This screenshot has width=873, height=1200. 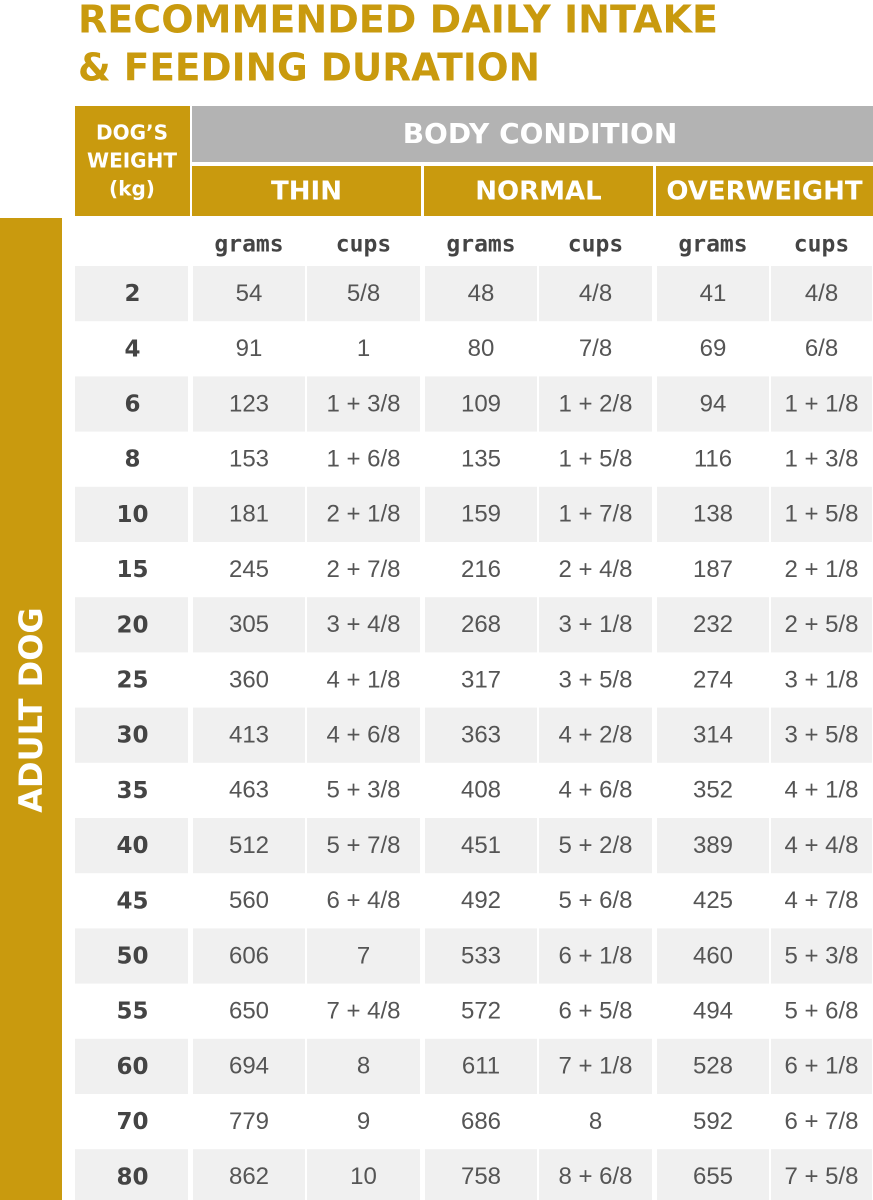 I want to click on cell-value: 460, so click(x=713, y=955).